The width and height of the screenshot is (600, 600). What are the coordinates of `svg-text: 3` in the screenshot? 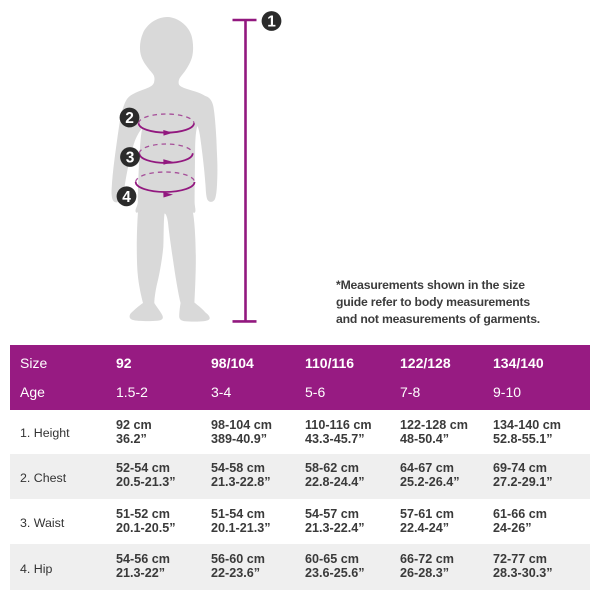 It's located at (130, 158).